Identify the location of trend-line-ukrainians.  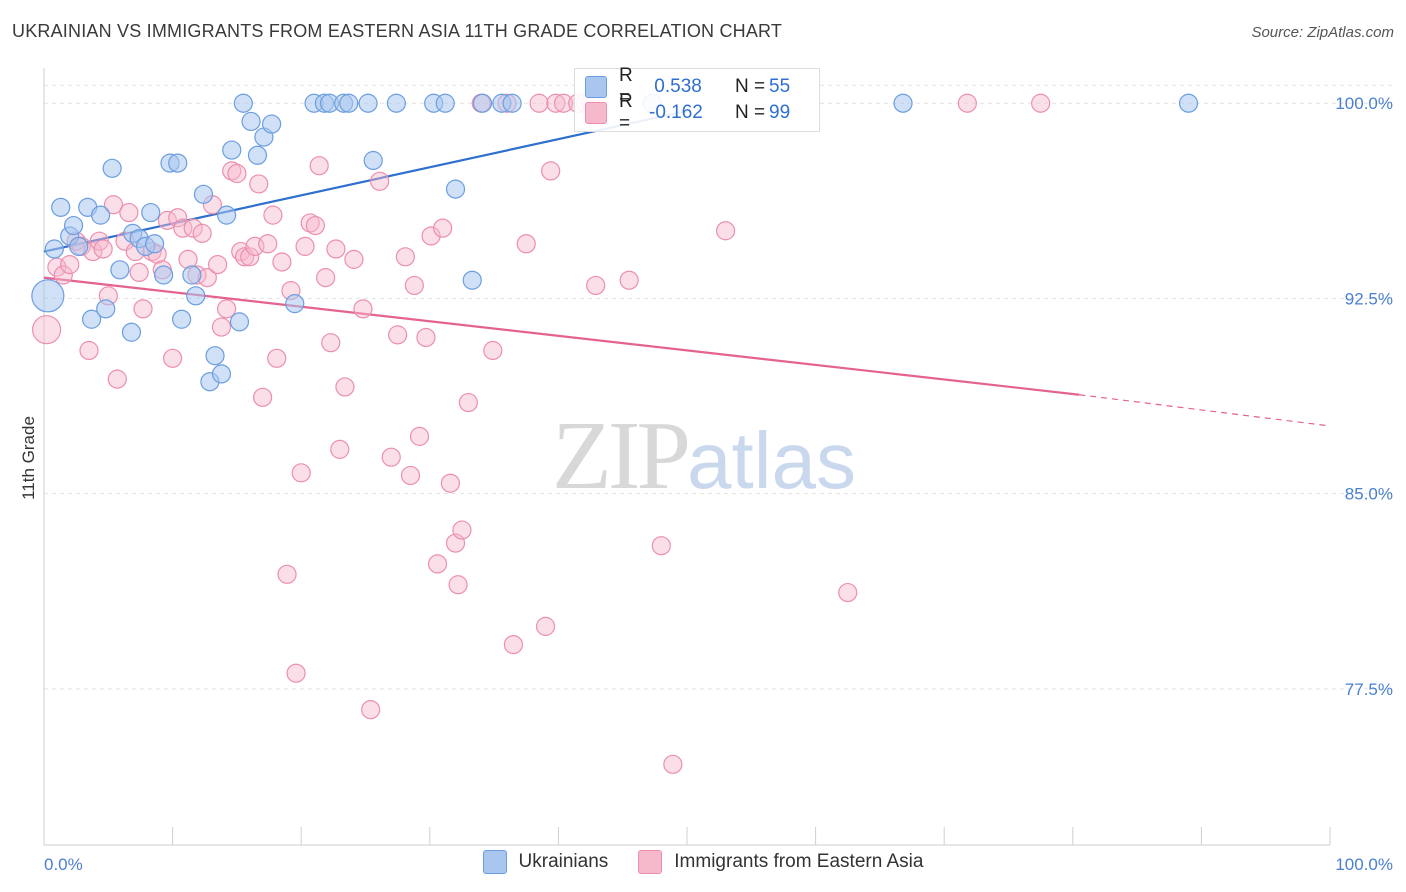
(365, 181).